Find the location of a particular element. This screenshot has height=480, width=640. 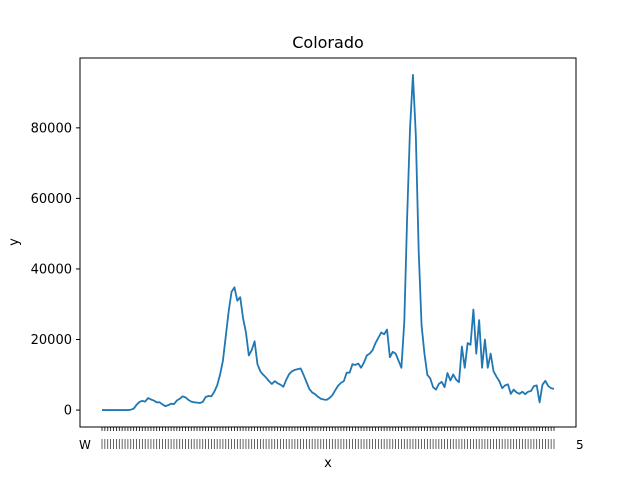

y-tick-label: 60000 is located at coordinates (51, 199).